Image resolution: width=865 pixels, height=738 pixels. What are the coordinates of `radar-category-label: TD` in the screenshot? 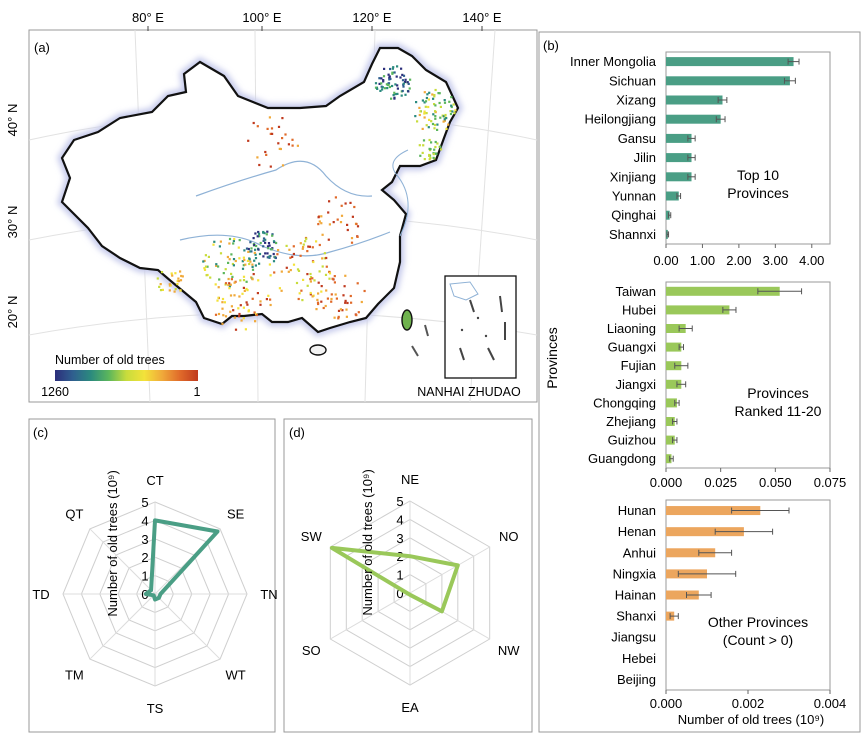 It's located at (40, 594).